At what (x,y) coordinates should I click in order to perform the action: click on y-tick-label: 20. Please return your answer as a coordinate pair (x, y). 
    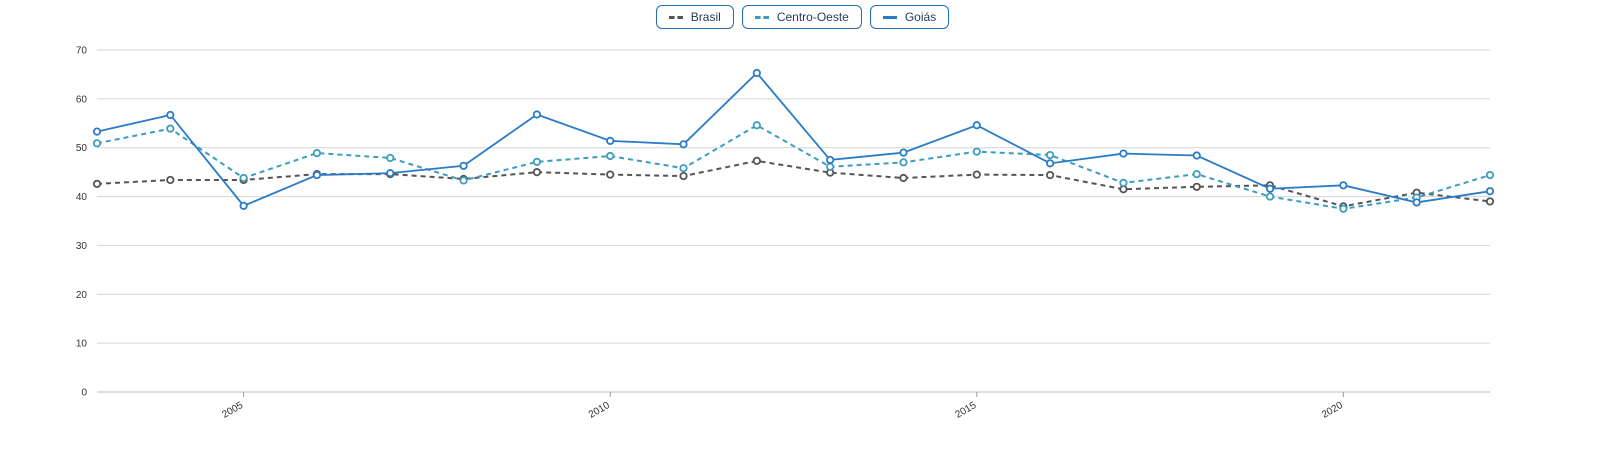
    Looking at the image, I should click on (82, 295).